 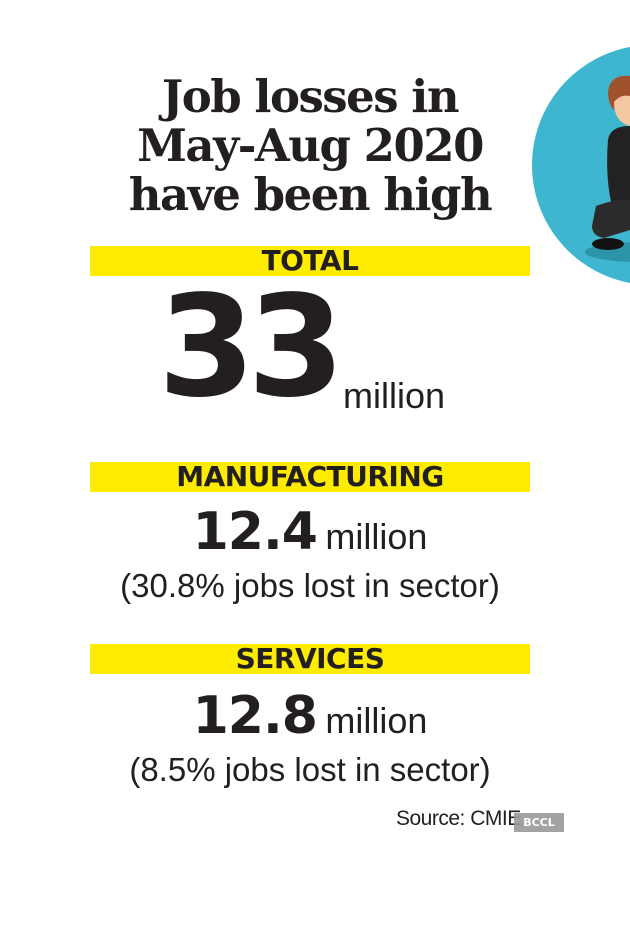 What do you see at coordinates (581, 165) in the screenshot?
I see `worried-person-icon` at bounding box center [581, 165].